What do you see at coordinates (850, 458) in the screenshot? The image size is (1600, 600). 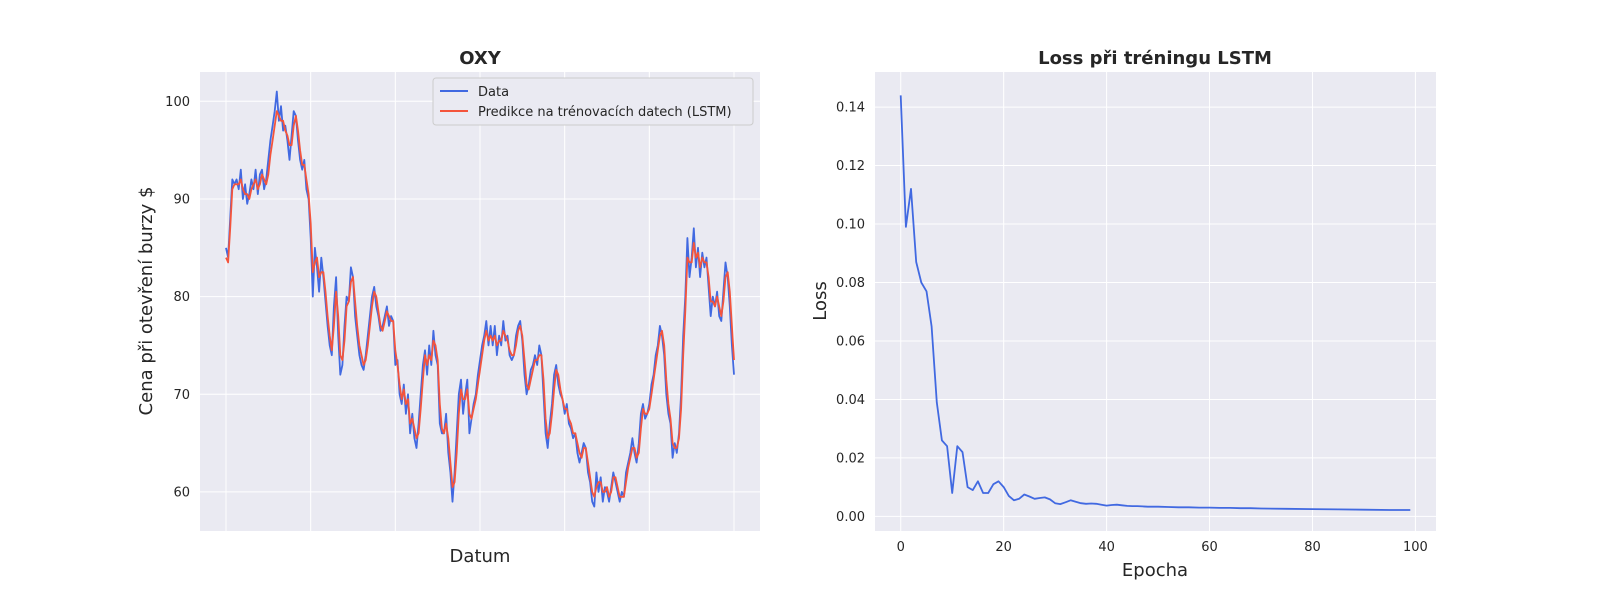 I see `y-tick-label: 0.02` at bounding box center [850, 458].